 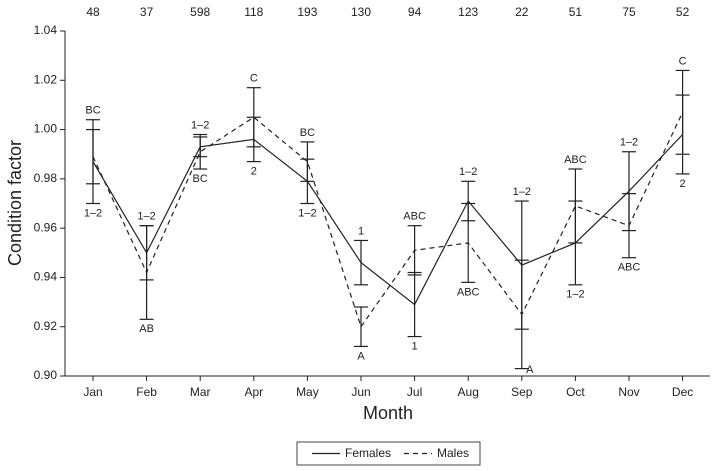 What do you see at coordinates (307, 12) in the screenshot?
I see `sample-size: 193` at bounding box center [307, 12].